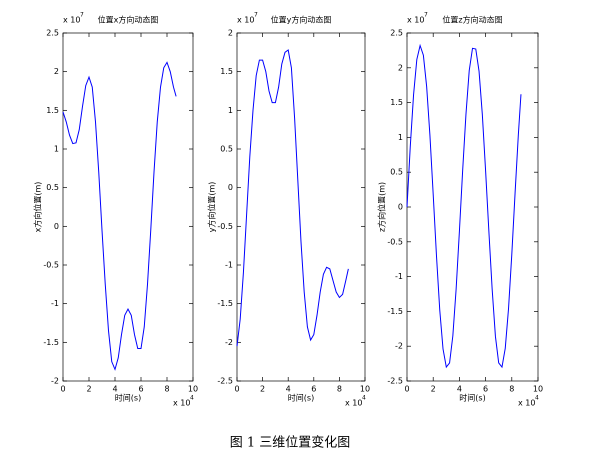 The width and height of the screenshot is (595, 462). I want to click on chart-title: 位置z方向动态图, so click(472, 20).